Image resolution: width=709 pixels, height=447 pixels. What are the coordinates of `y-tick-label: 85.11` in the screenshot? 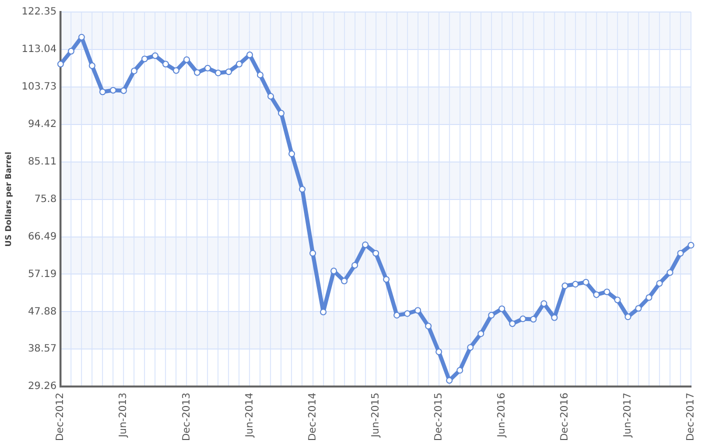 It's located at (42, 162).